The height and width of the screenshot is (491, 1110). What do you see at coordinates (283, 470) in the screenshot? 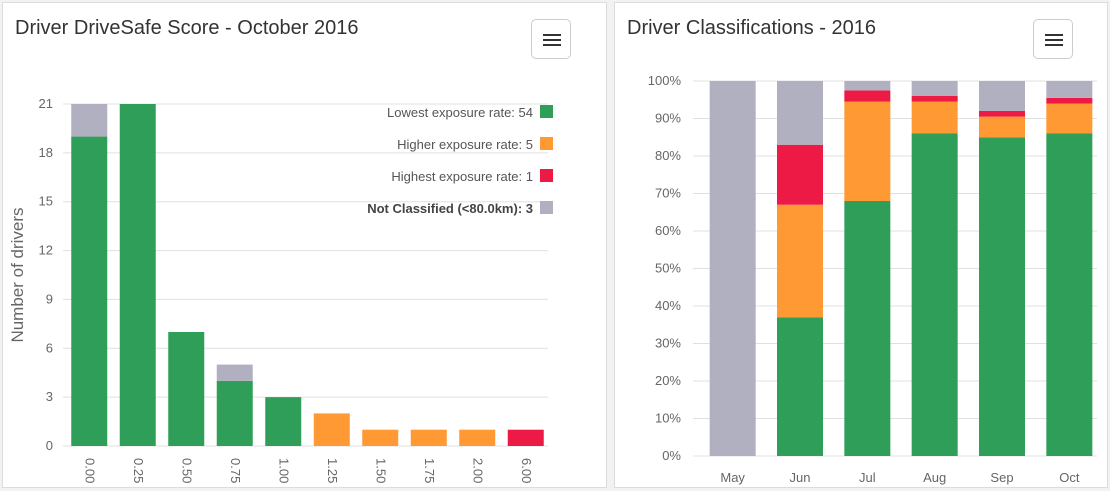
I see `x-tick-label: 1.00` at bounding box center [283, 470].